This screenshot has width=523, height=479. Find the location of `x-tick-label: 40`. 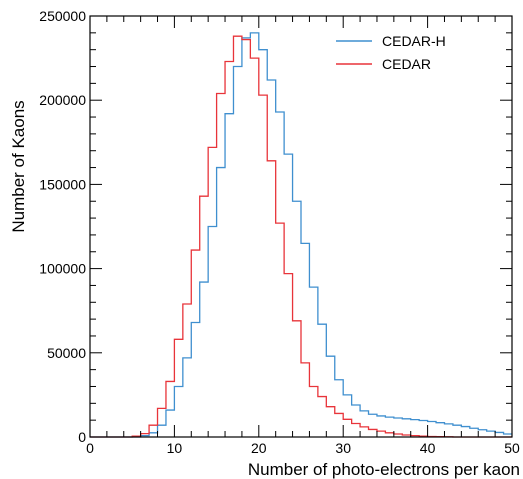

x-tick-label: 40 is located at coordinates (428, 448).